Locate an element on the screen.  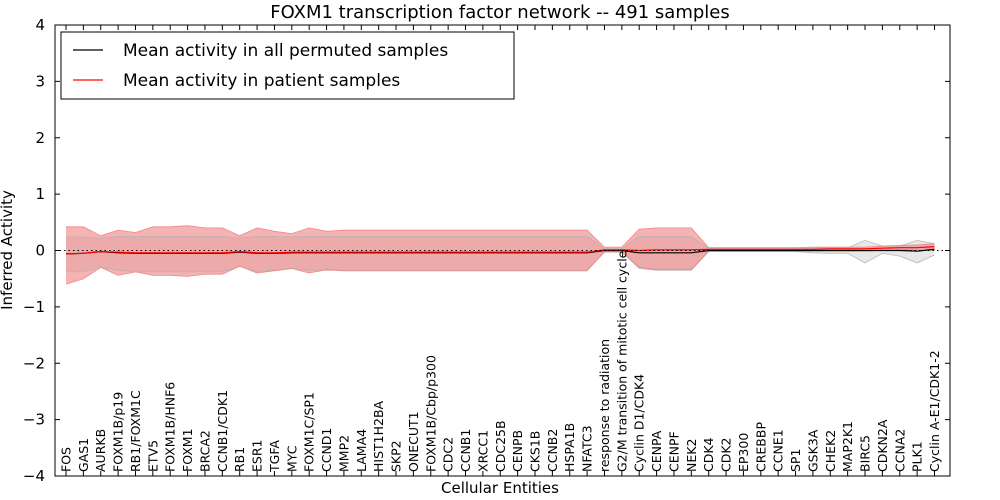
x-tick-label: ETV5 is located at coordinates (152, 456).